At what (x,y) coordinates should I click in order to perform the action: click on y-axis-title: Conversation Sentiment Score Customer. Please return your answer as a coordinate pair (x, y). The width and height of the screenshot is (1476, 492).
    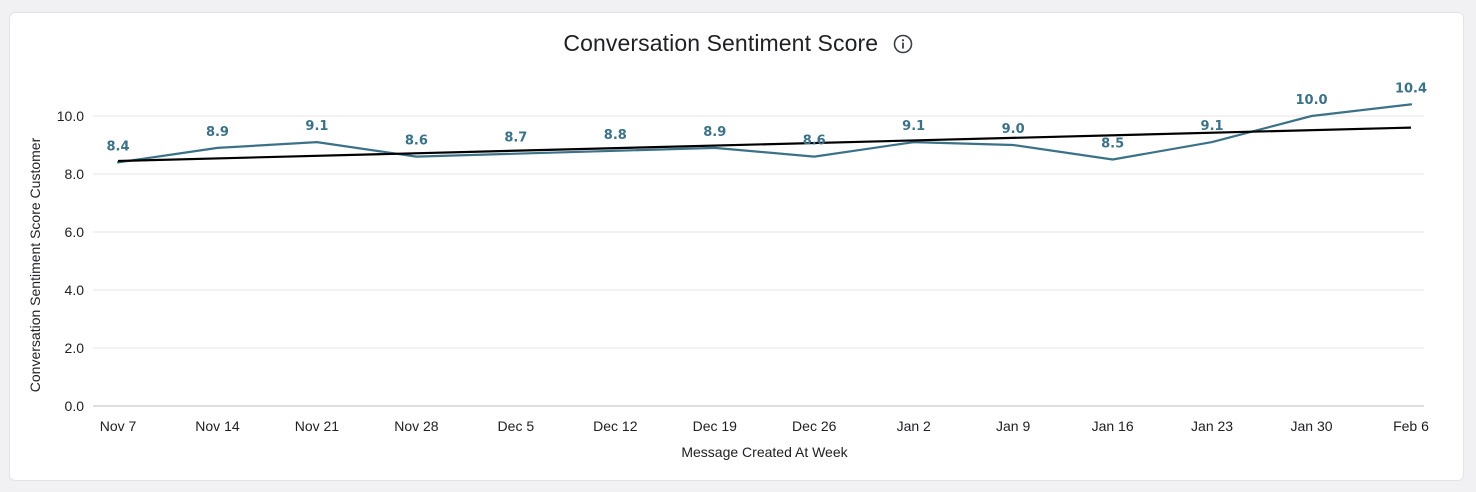
    Looking at the image, I should click on (35, 264).